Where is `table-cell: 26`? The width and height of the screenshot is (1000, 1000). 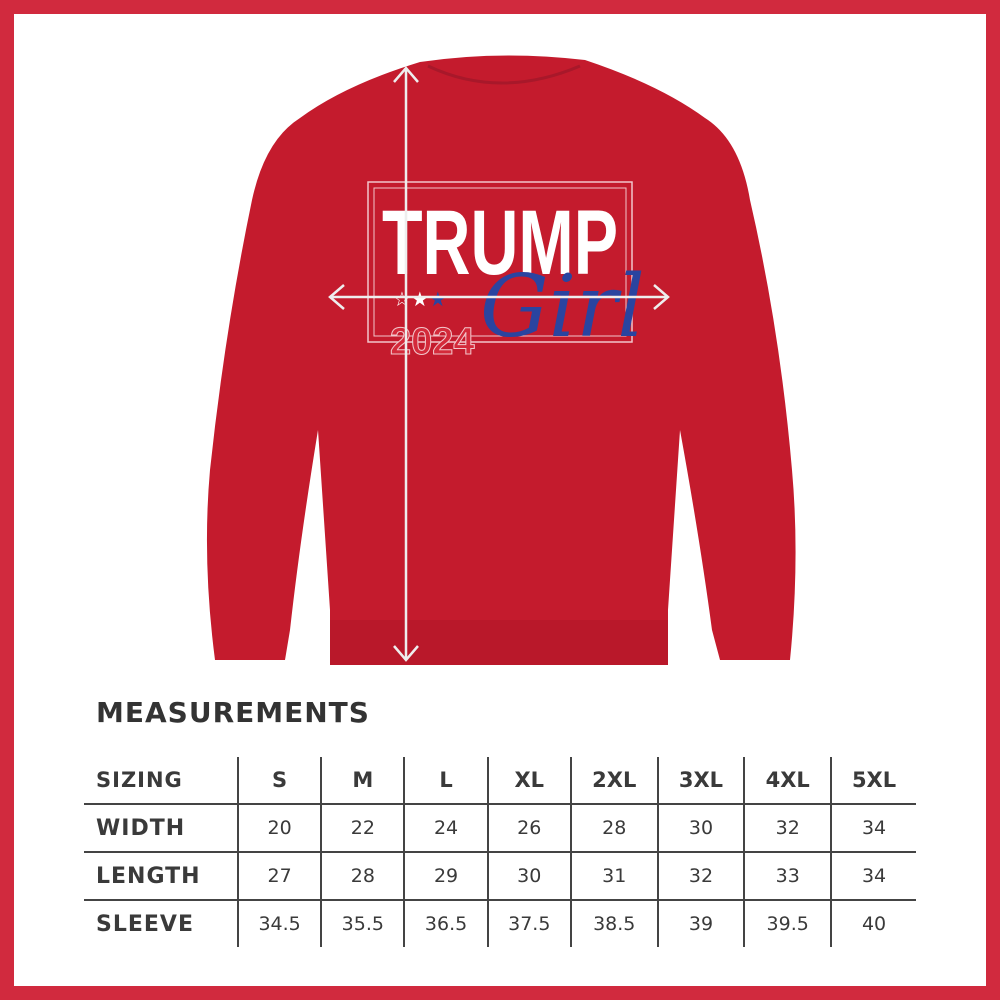 table-cell: 26 is located at coordinates (528, 827).